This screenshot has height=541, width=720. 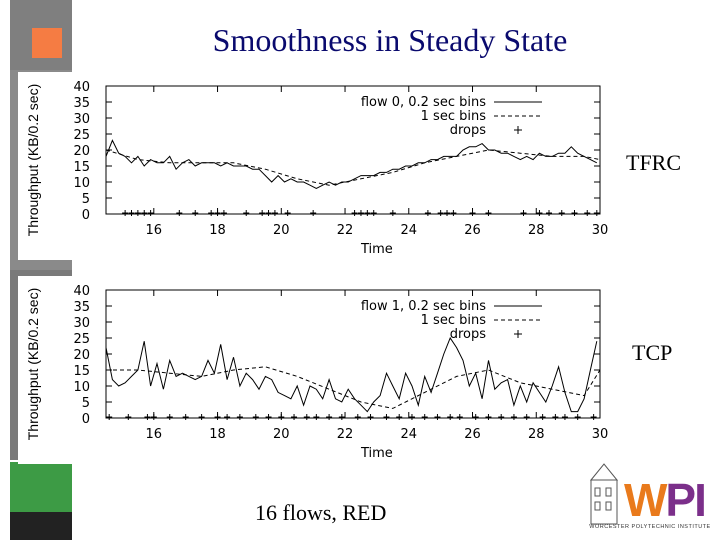 What do you see at coordinates (41, 526) in the screenshot?
I see `sidebar-strip-dark` at bounding box center [41, 526].